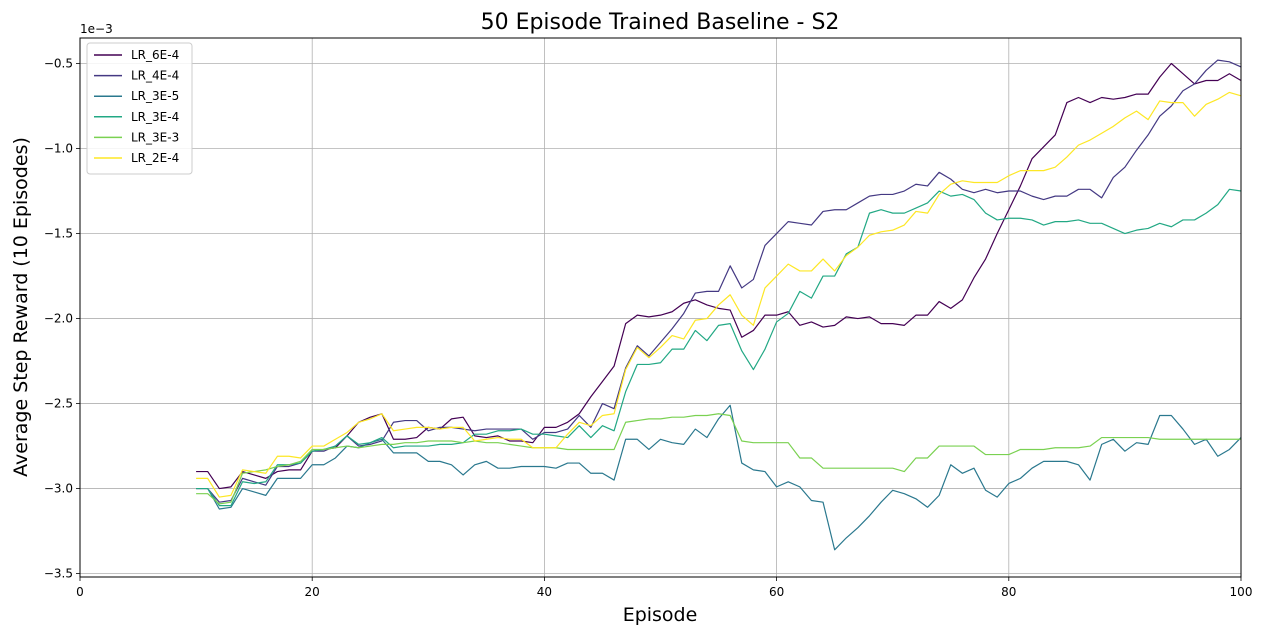 This screenshot has height=635, width=1264. I want to click on x-tick-label: 80, so click(1008, 592).